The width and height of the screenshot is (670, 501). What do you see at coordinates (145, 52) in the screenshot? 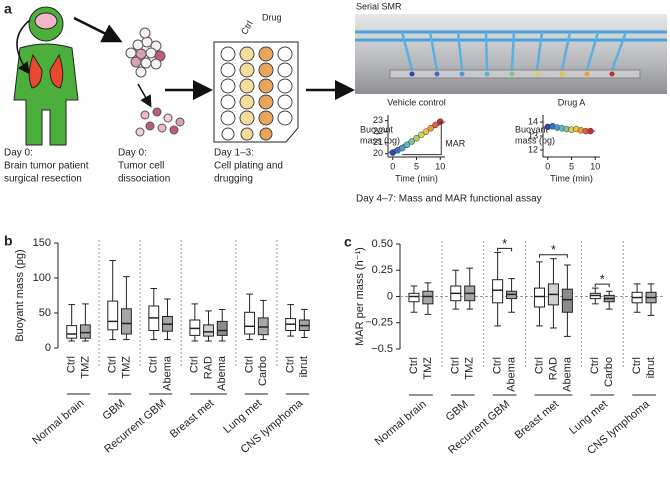
I see `cell-cluster` at bounding box center [145, 52].